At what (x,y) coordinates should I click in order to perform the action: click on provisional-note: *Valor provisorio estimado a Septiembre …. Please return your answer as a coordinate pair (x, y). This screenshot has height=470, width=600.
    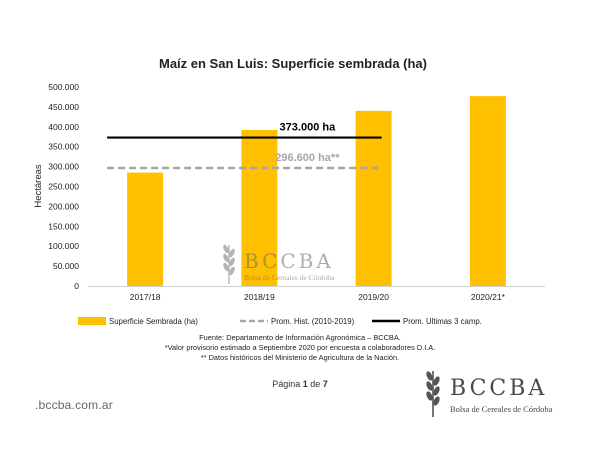
    Looking at the image, I should click on (300, 347).